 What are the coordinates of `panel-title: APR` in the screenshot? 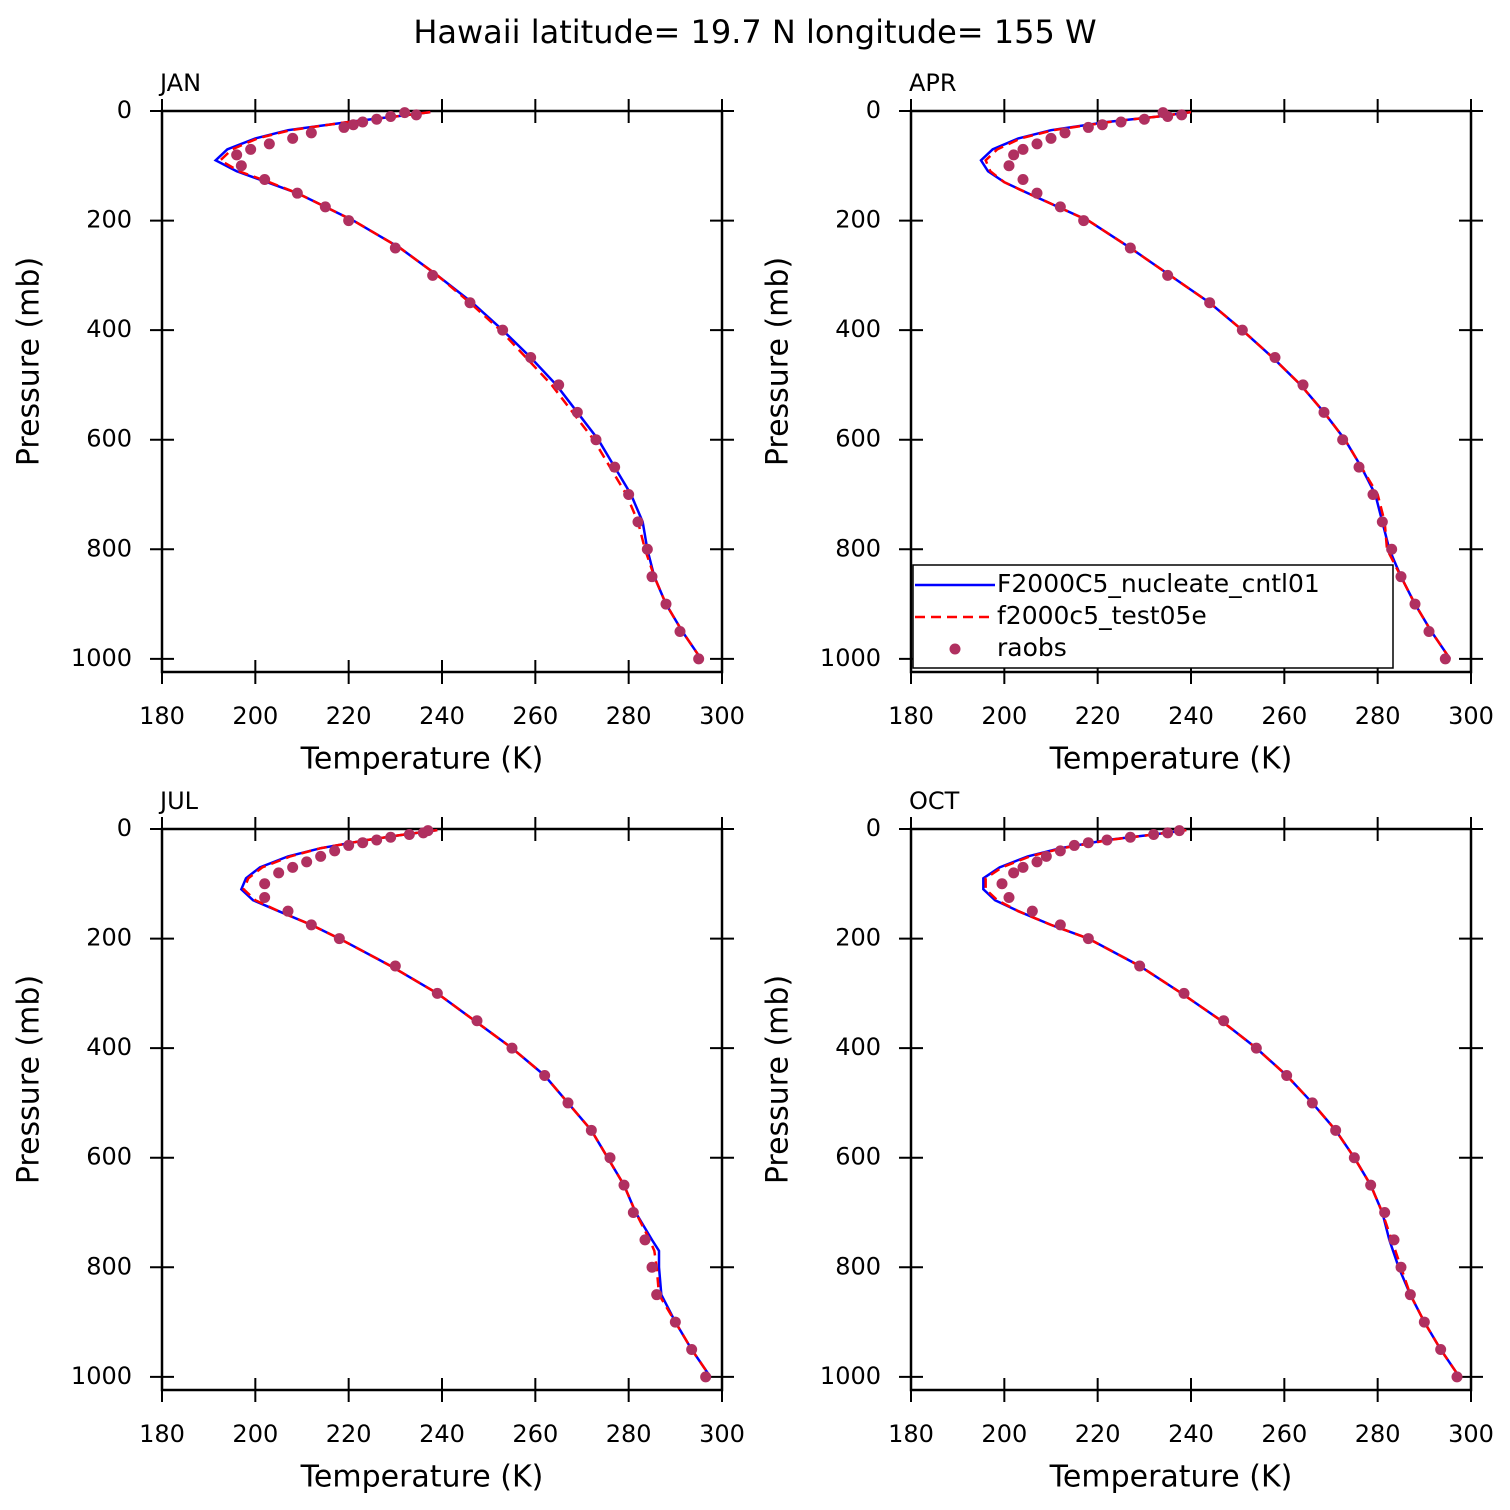 It's located at (933, 83).